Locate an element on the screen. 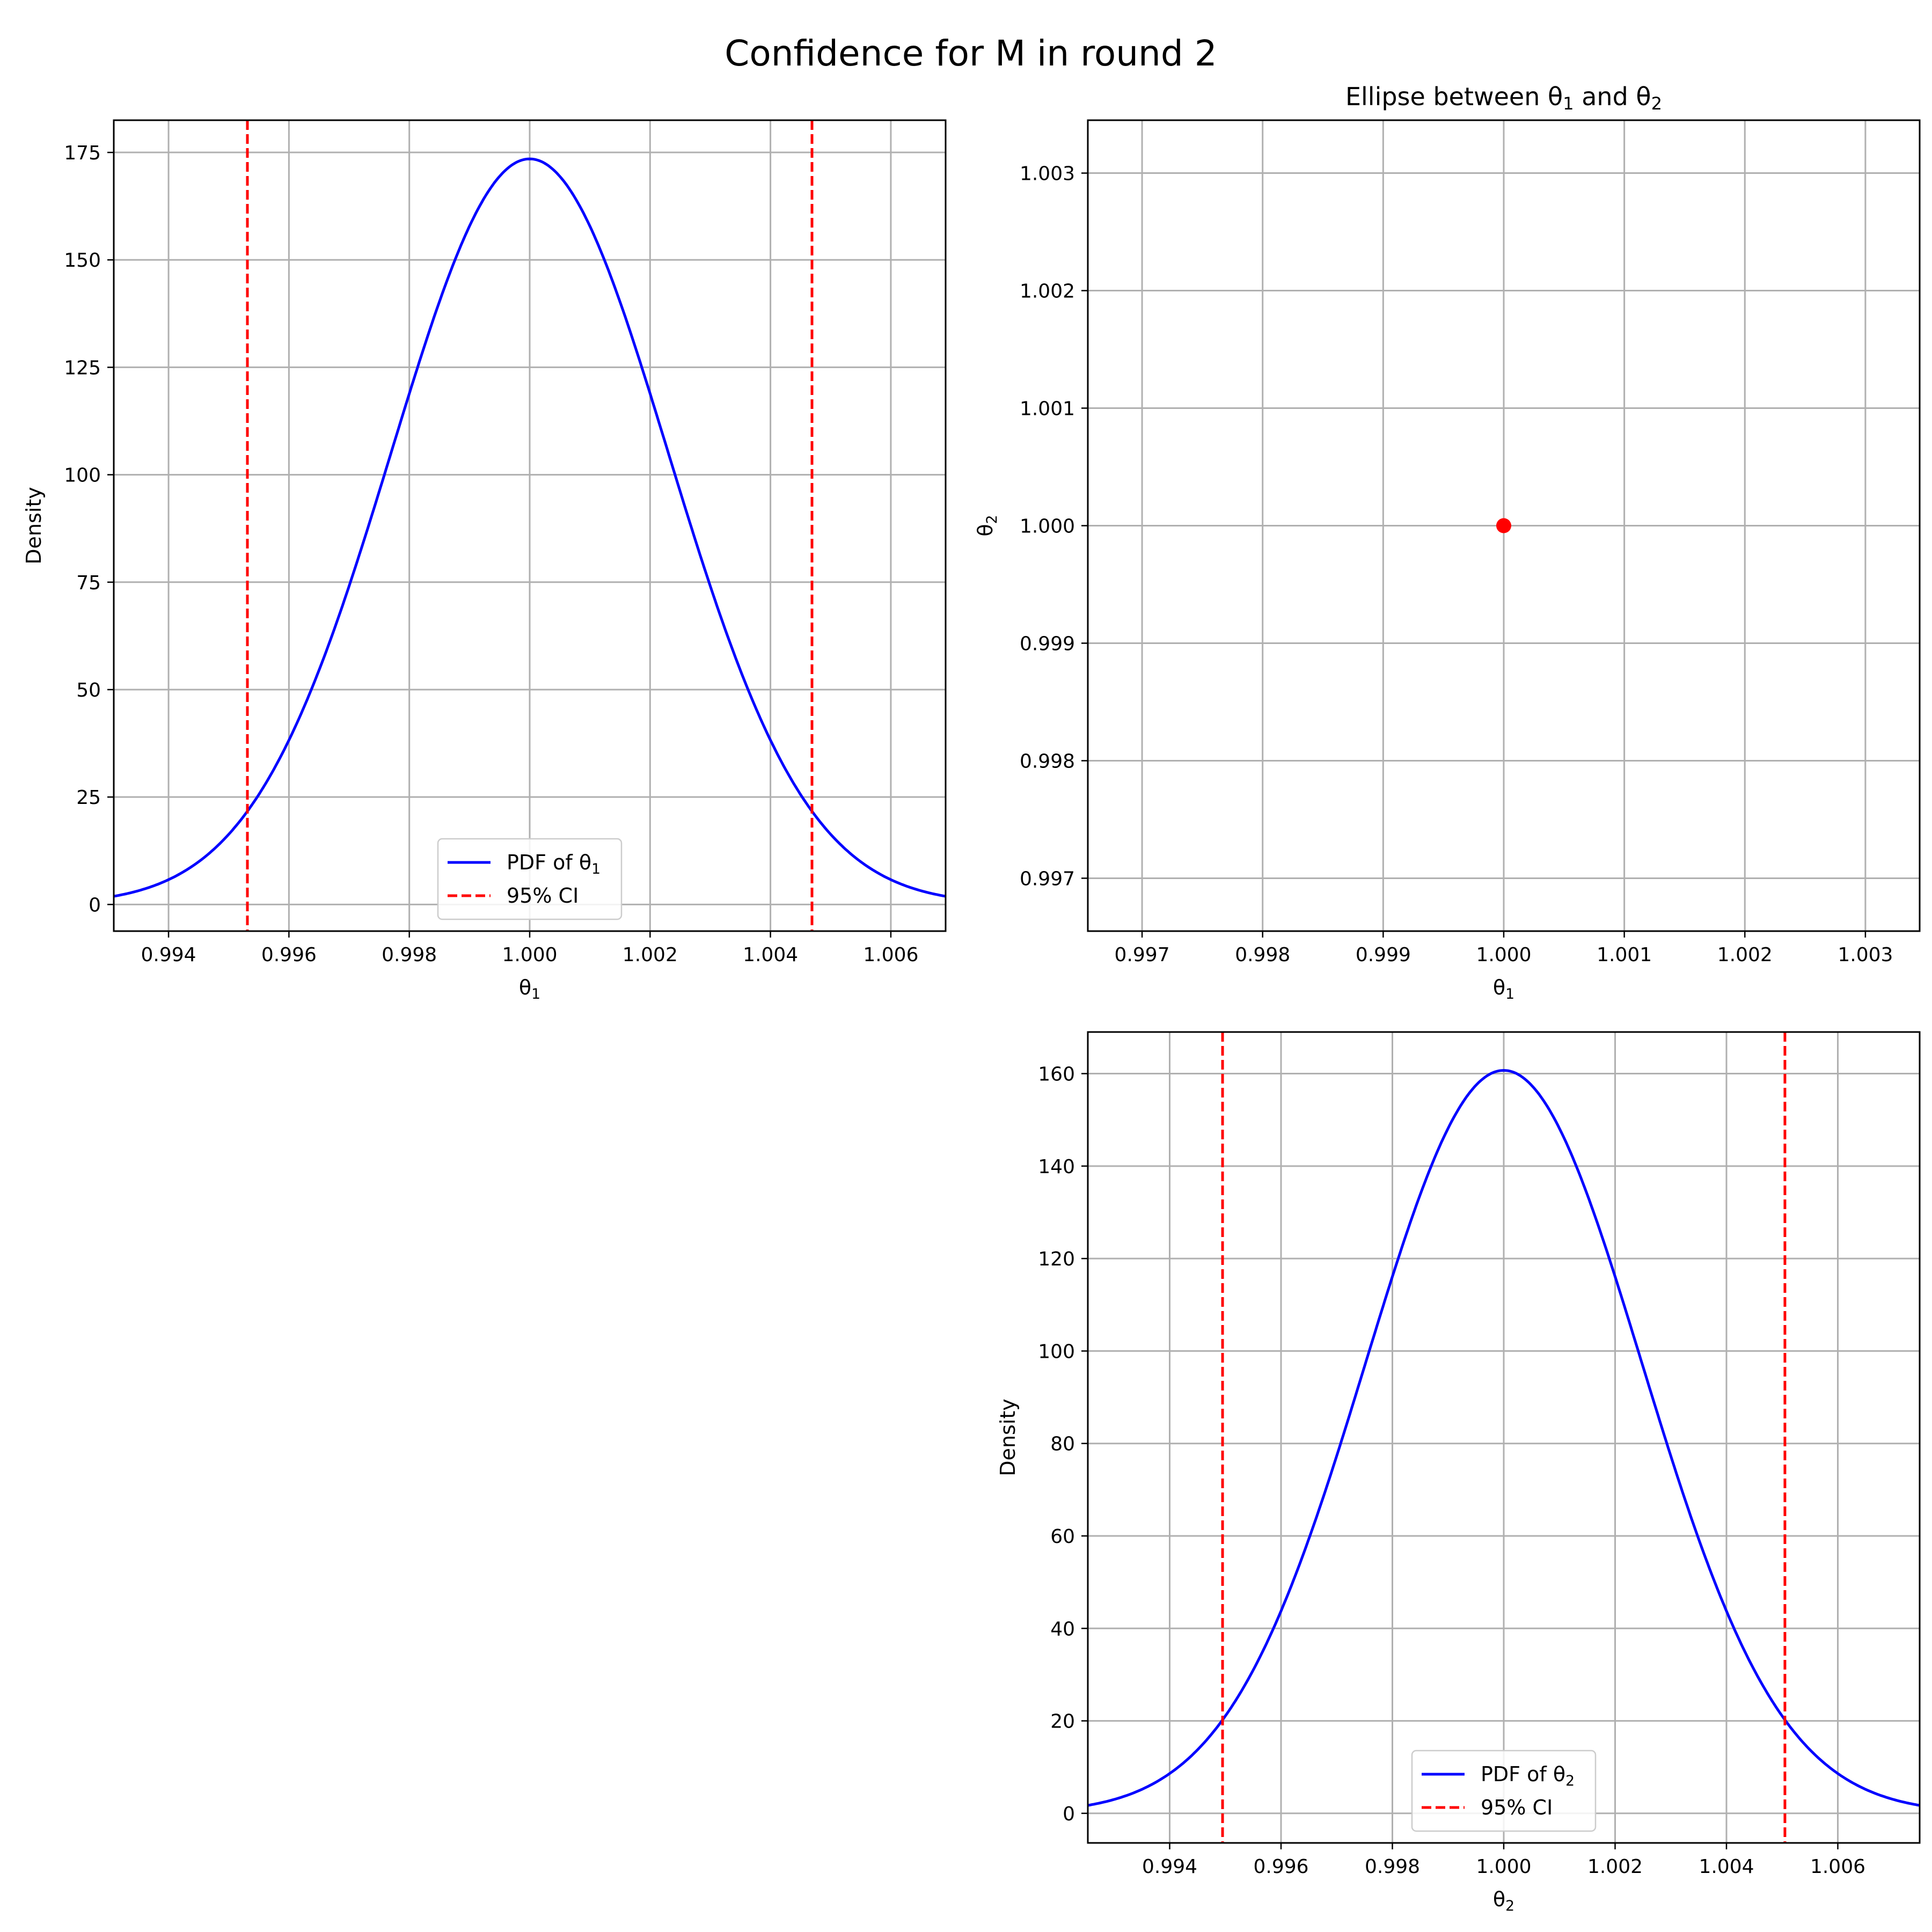 The height and width of the screenshot is (1932, 1932). y-tick-label: 150 is located at coordinates (82, 261).